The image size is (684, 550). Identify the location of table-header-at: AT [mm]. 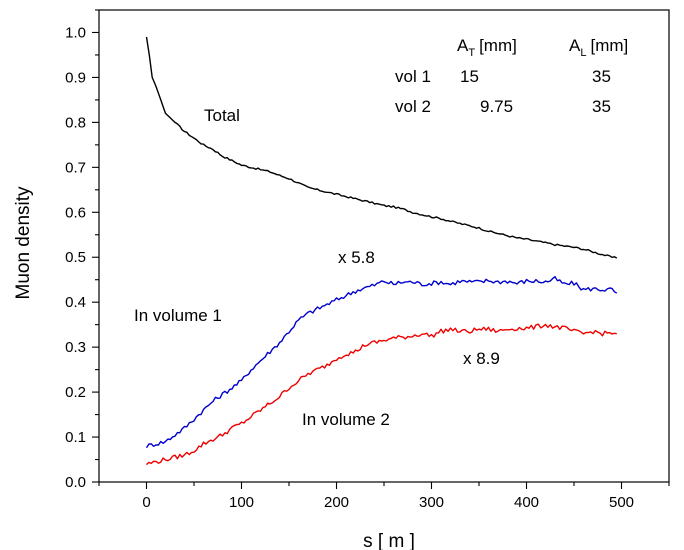
(487, 47).